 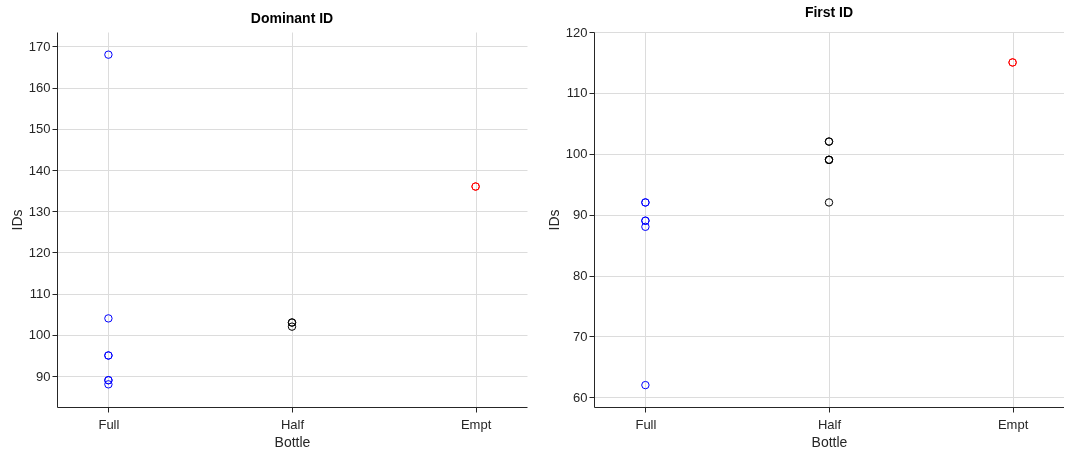 What do you see at coordinates (39, 88) in the screenshot?
I see `y-tick-label: 160` at bounding box center [39, 88].